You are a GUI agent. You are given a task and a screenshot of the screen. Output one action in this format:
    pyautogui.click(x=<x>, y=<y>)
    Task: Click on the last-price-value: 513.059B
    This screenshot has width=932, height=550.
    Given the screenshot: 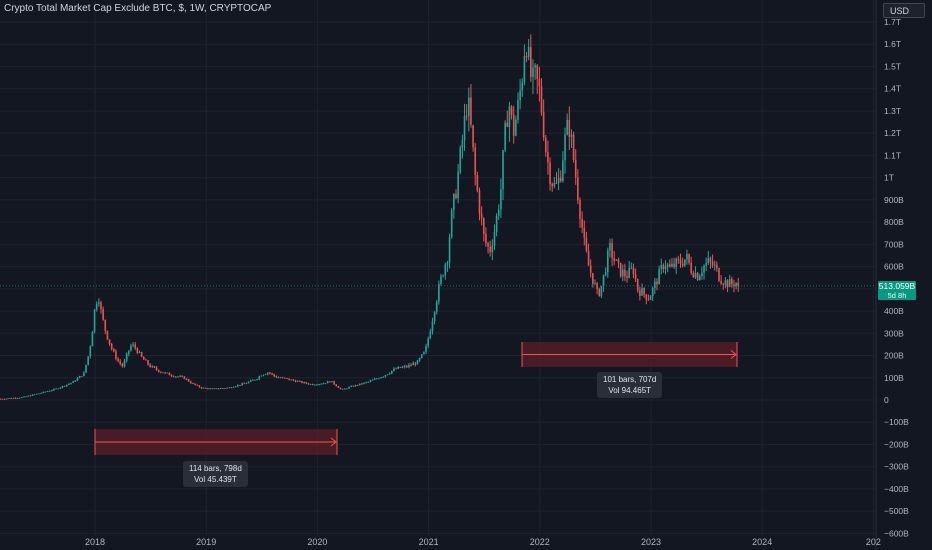 What is the action you would take?
    pyautogui.click(x=897, y=286)
    